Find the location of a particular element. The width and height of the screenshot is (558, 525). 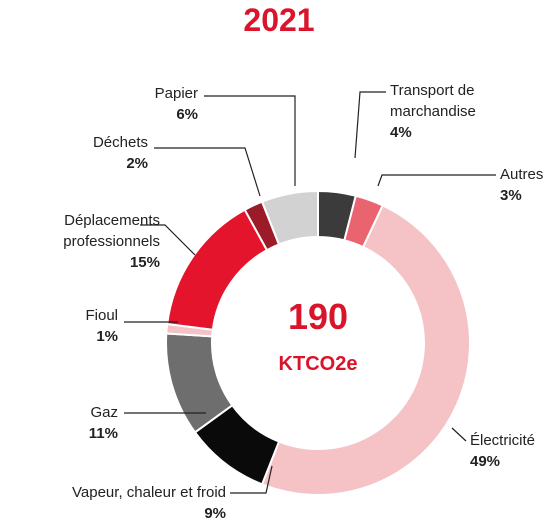

segment-label: Fioul 1% is located at coordinates (68, 326).